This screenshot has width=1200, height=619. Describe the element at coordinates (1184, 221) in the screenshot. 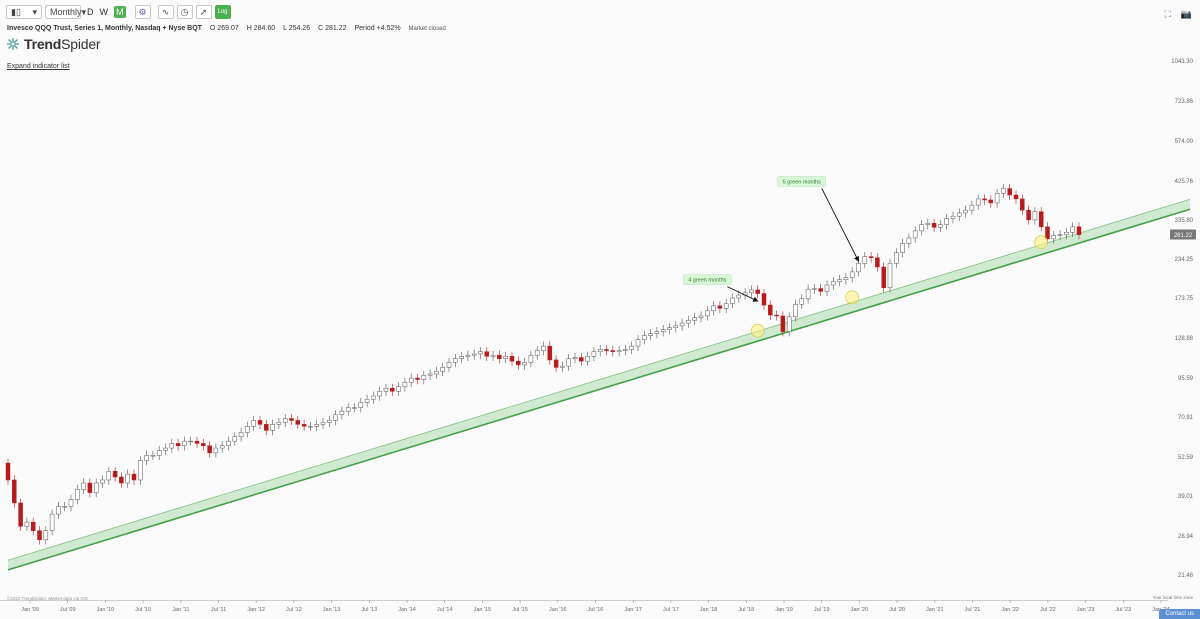

I see `y-tick-label: 335.80` at that location.